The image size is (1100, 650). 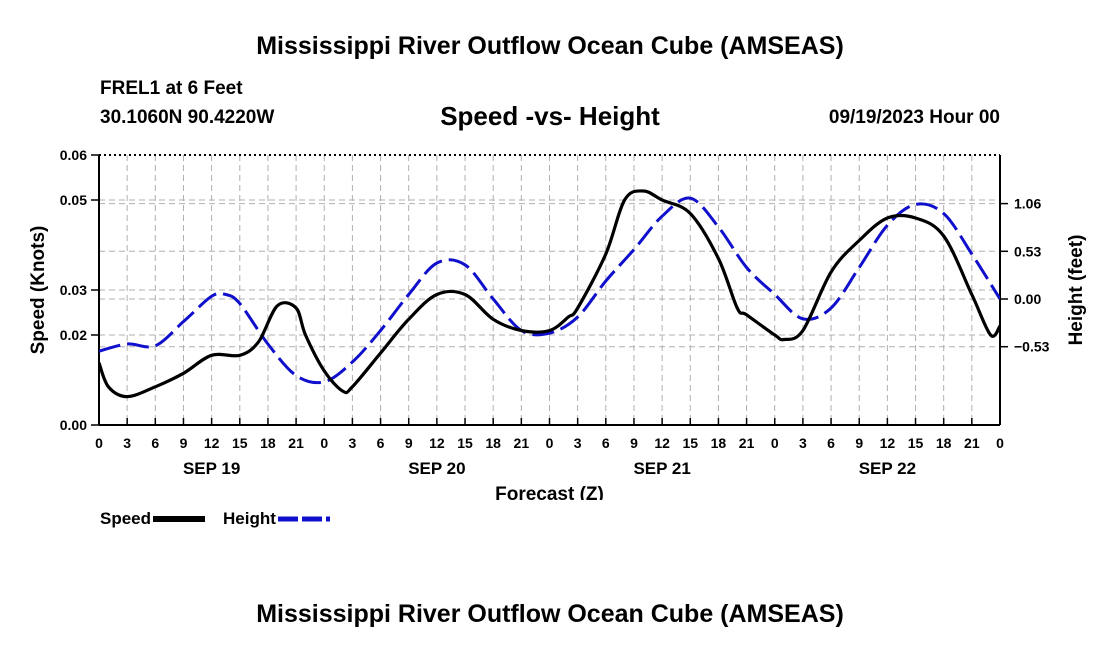 What do you see at coordinates (215, 519) in the screenshot?
I see `legend: Speed Height` at bounding box center [215, 519].